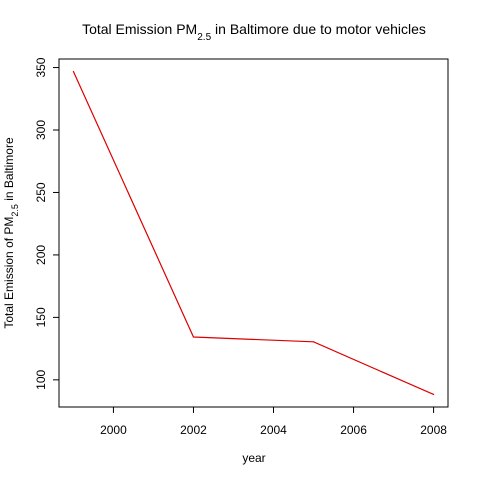 The width and height of the screenshot is (480, 480). I want to click on y-axis: 100 150 200 250 300 350, so click(47, 223).